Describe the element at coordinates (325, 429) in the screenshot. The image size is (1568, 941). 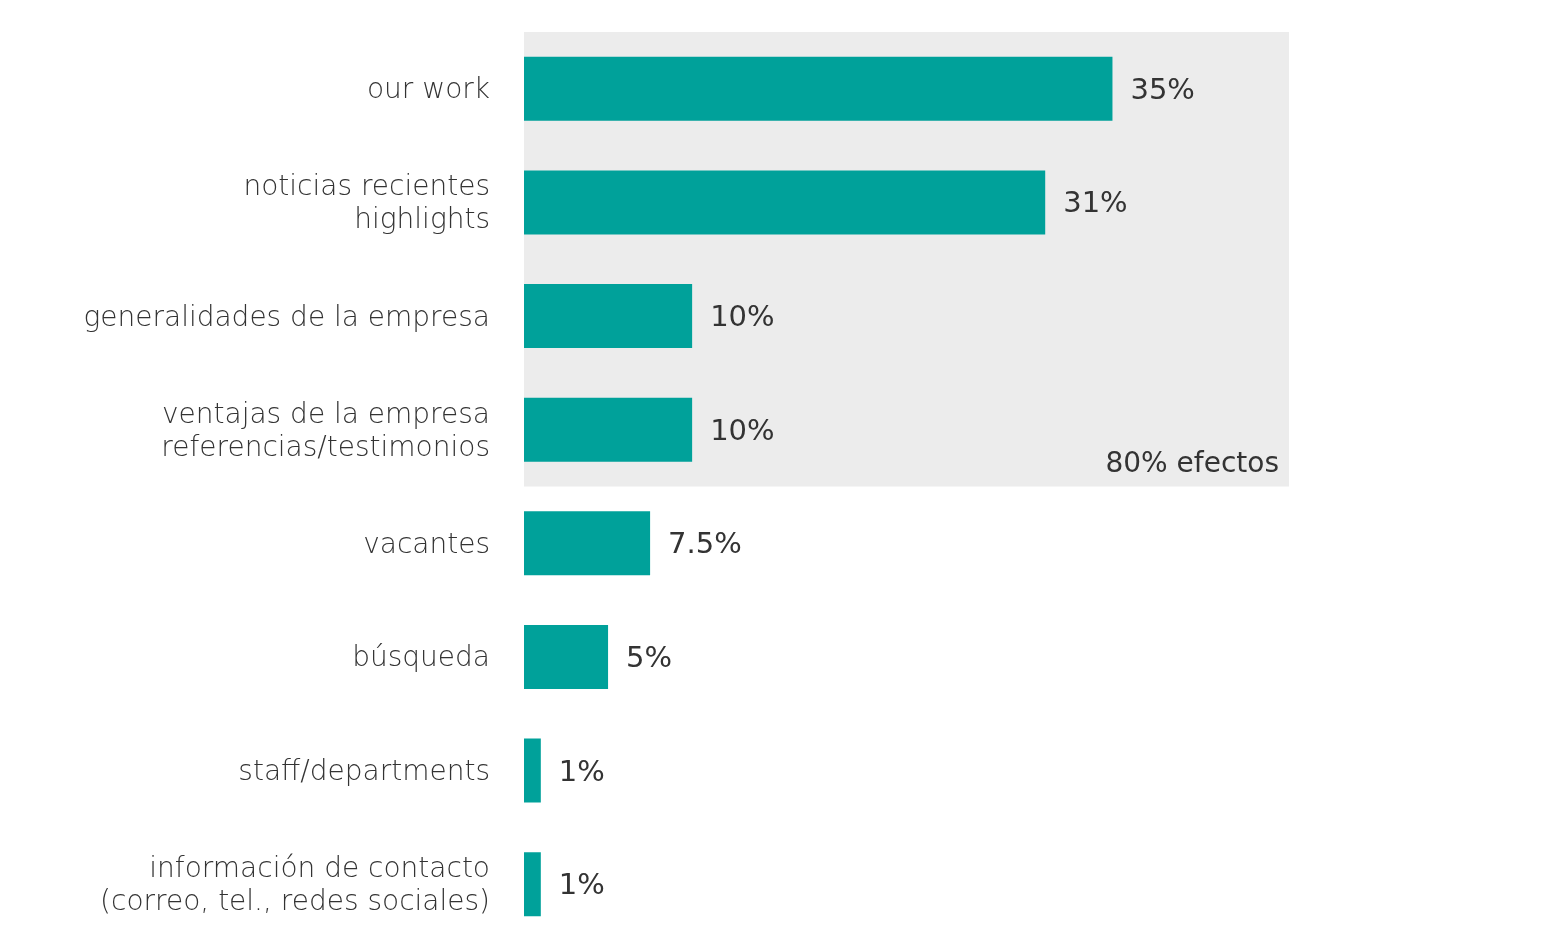
I see `y-tick-label: ventajas de la empresa referencias/testimonios` at that location.